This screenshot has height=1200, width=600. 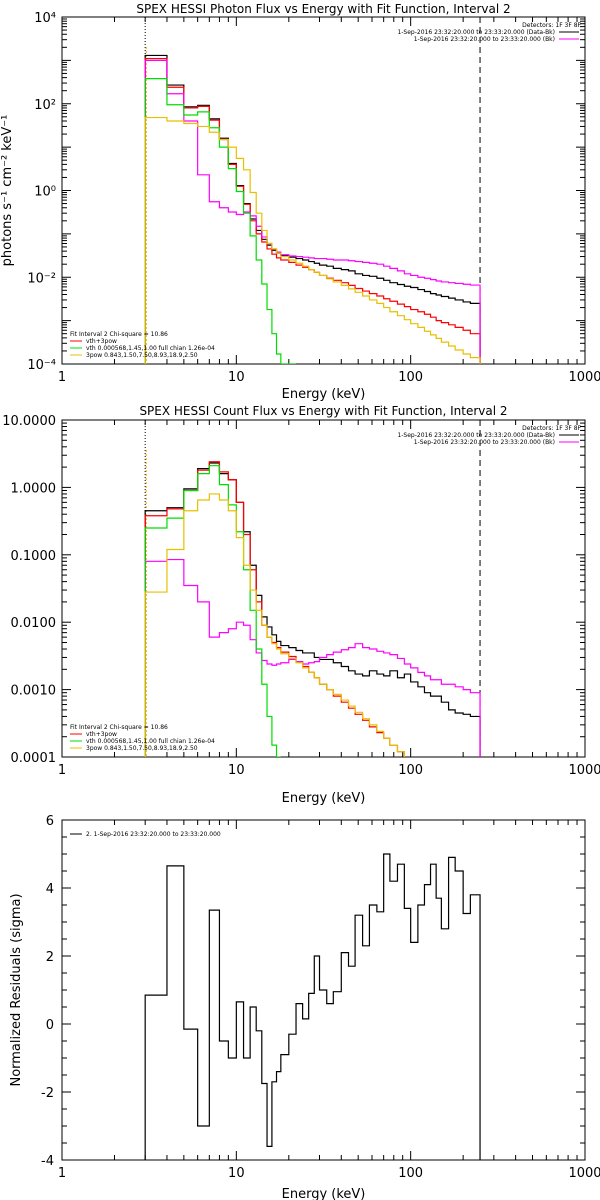 What do you see at coordinates (50, 889) in the screenshot?
I see `y-tick-label: 4` at bounding box center [50, 889].